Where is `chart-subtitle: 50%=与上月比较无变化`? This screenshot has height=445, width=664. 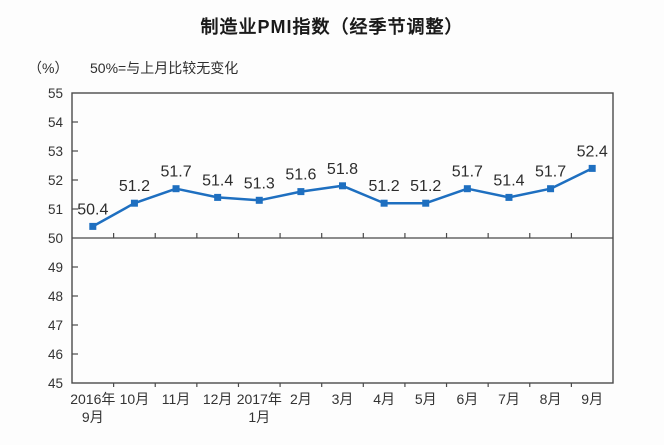 chart-subtitle: 50%=与上月比较无变化 is located at coordinates (164, 68).